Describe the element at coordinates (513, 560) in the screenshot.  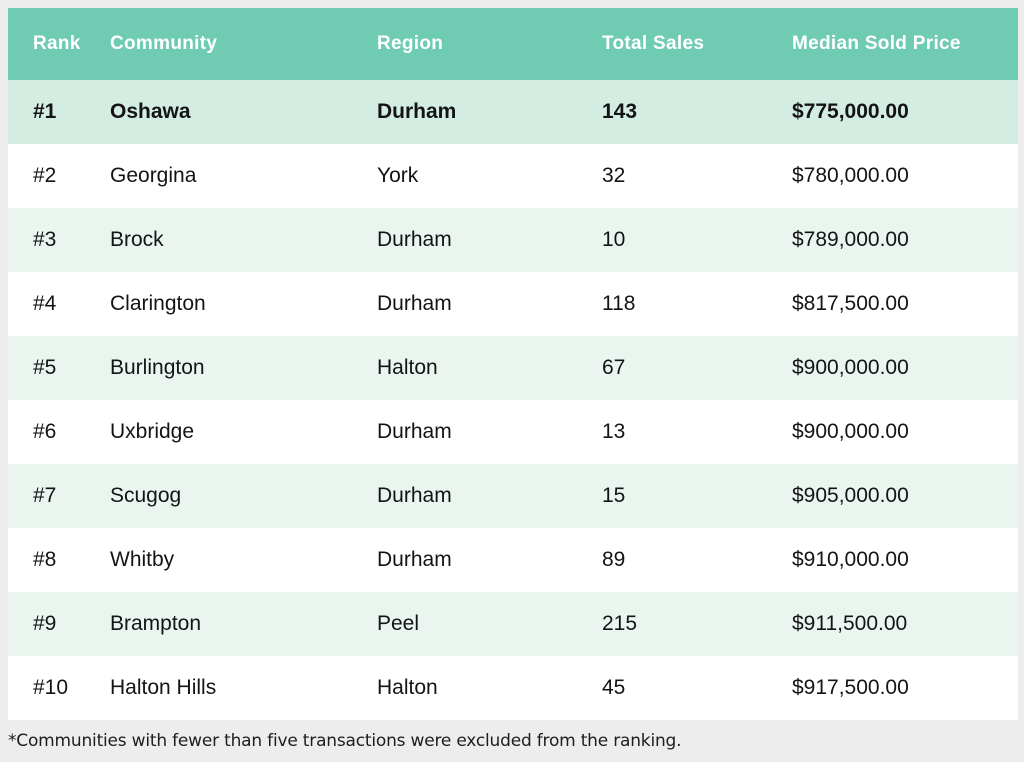
I see `table-row: #8 Whitby Durham 89 $910,000.00` at that location.